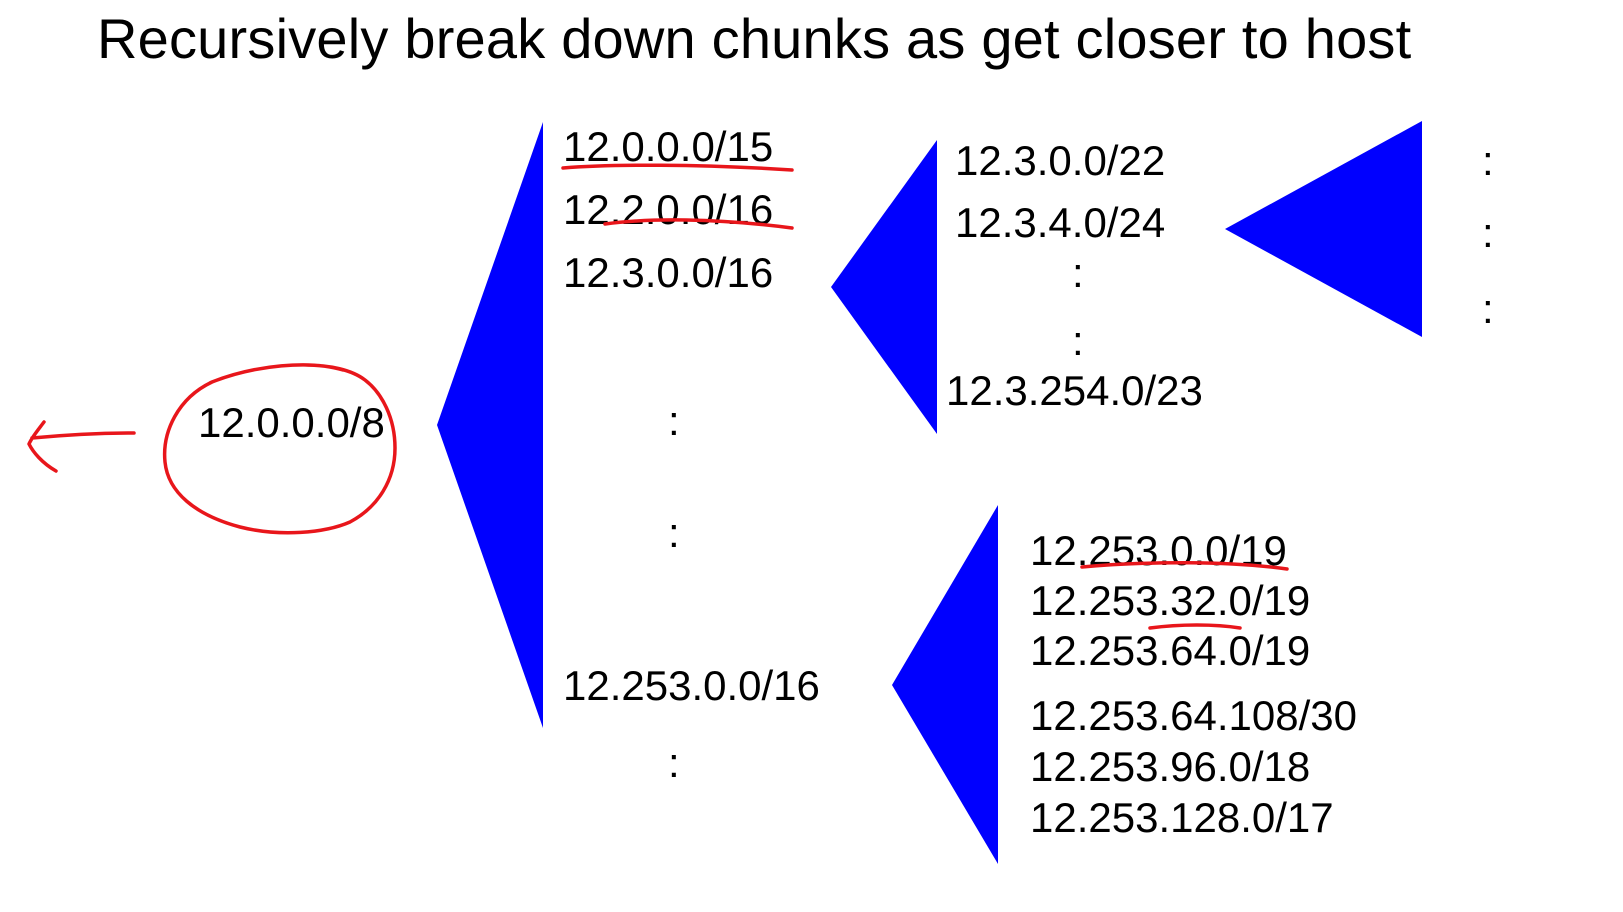 This screenshot has height=912, width=1623. What do you see at coordinates (490, 425) in the screenshot?
I see `fan-wedge-root` at bounding box center [490, 425].